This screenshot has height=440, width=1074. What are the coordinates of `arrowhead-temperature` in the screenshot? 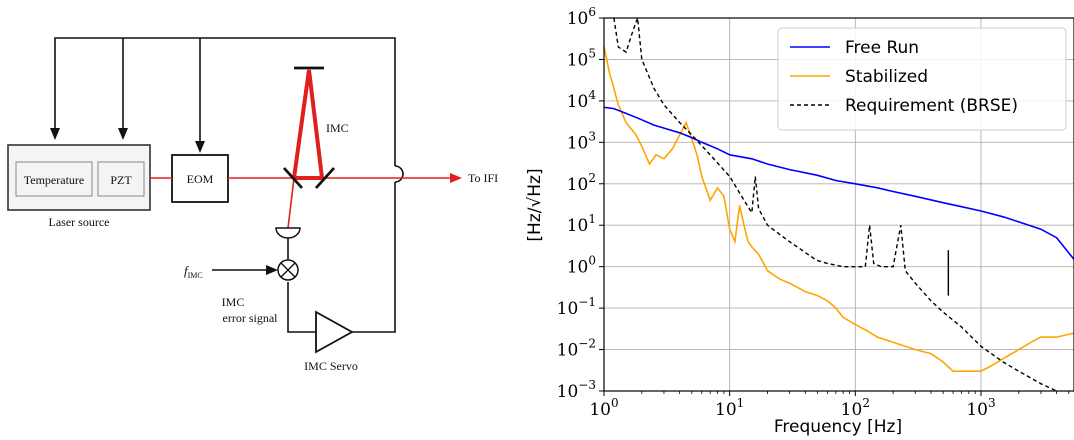 It's located at (55, 134).